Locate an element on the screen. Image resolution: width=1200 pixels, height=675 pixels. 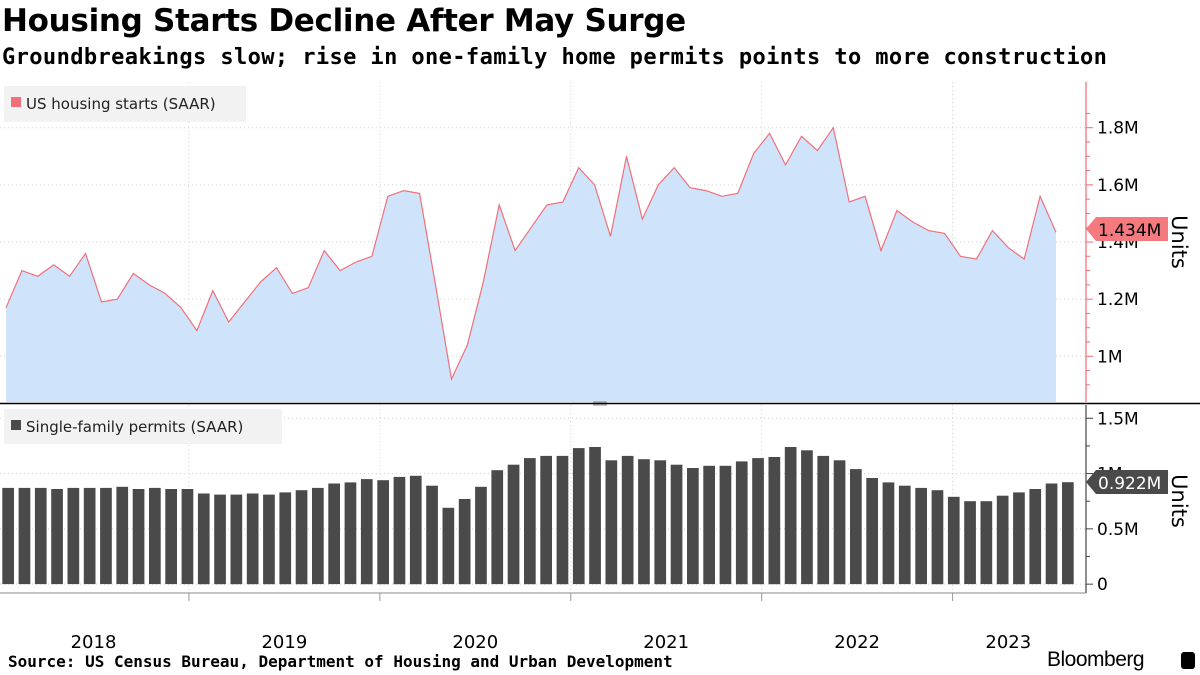
year-label: 2018 is located at coordinates (94, 642).